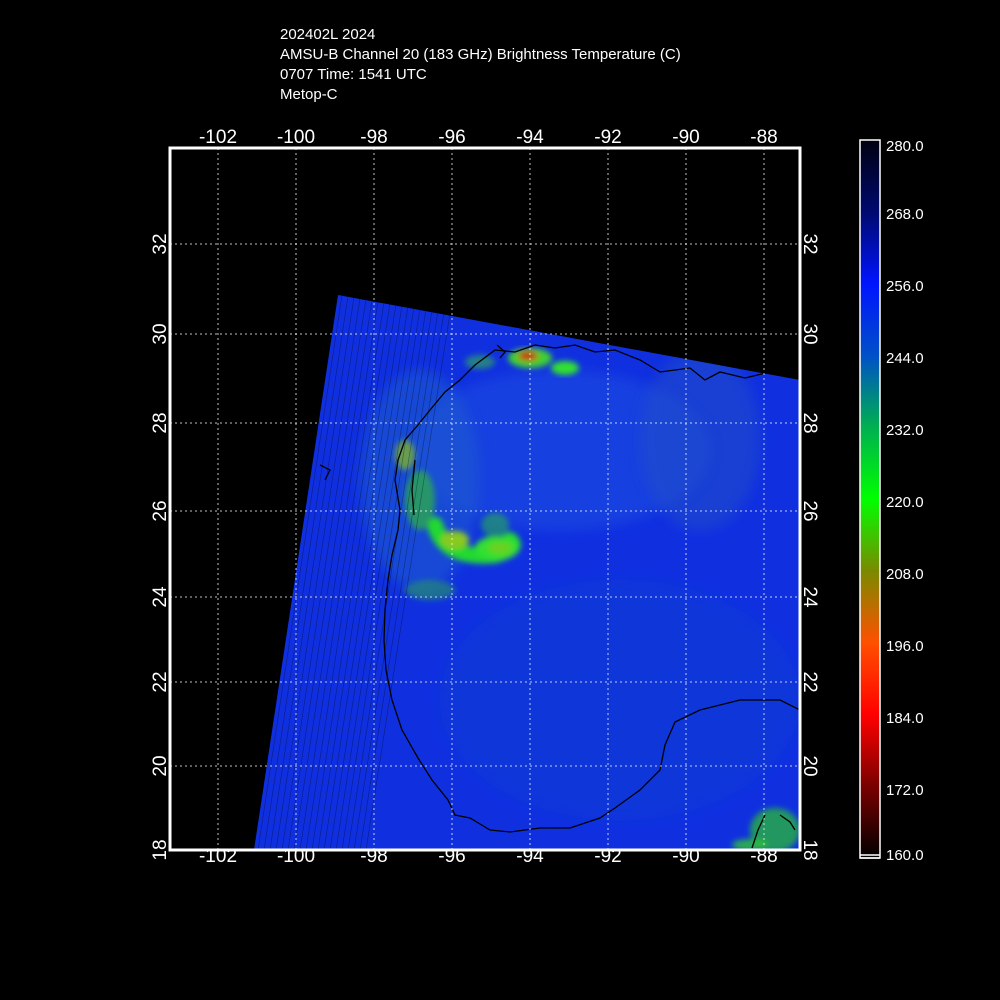 The image size is (1000, 1000). I want to click on time-label: 0707 Time: 1541 UTC, so click(353, 74).